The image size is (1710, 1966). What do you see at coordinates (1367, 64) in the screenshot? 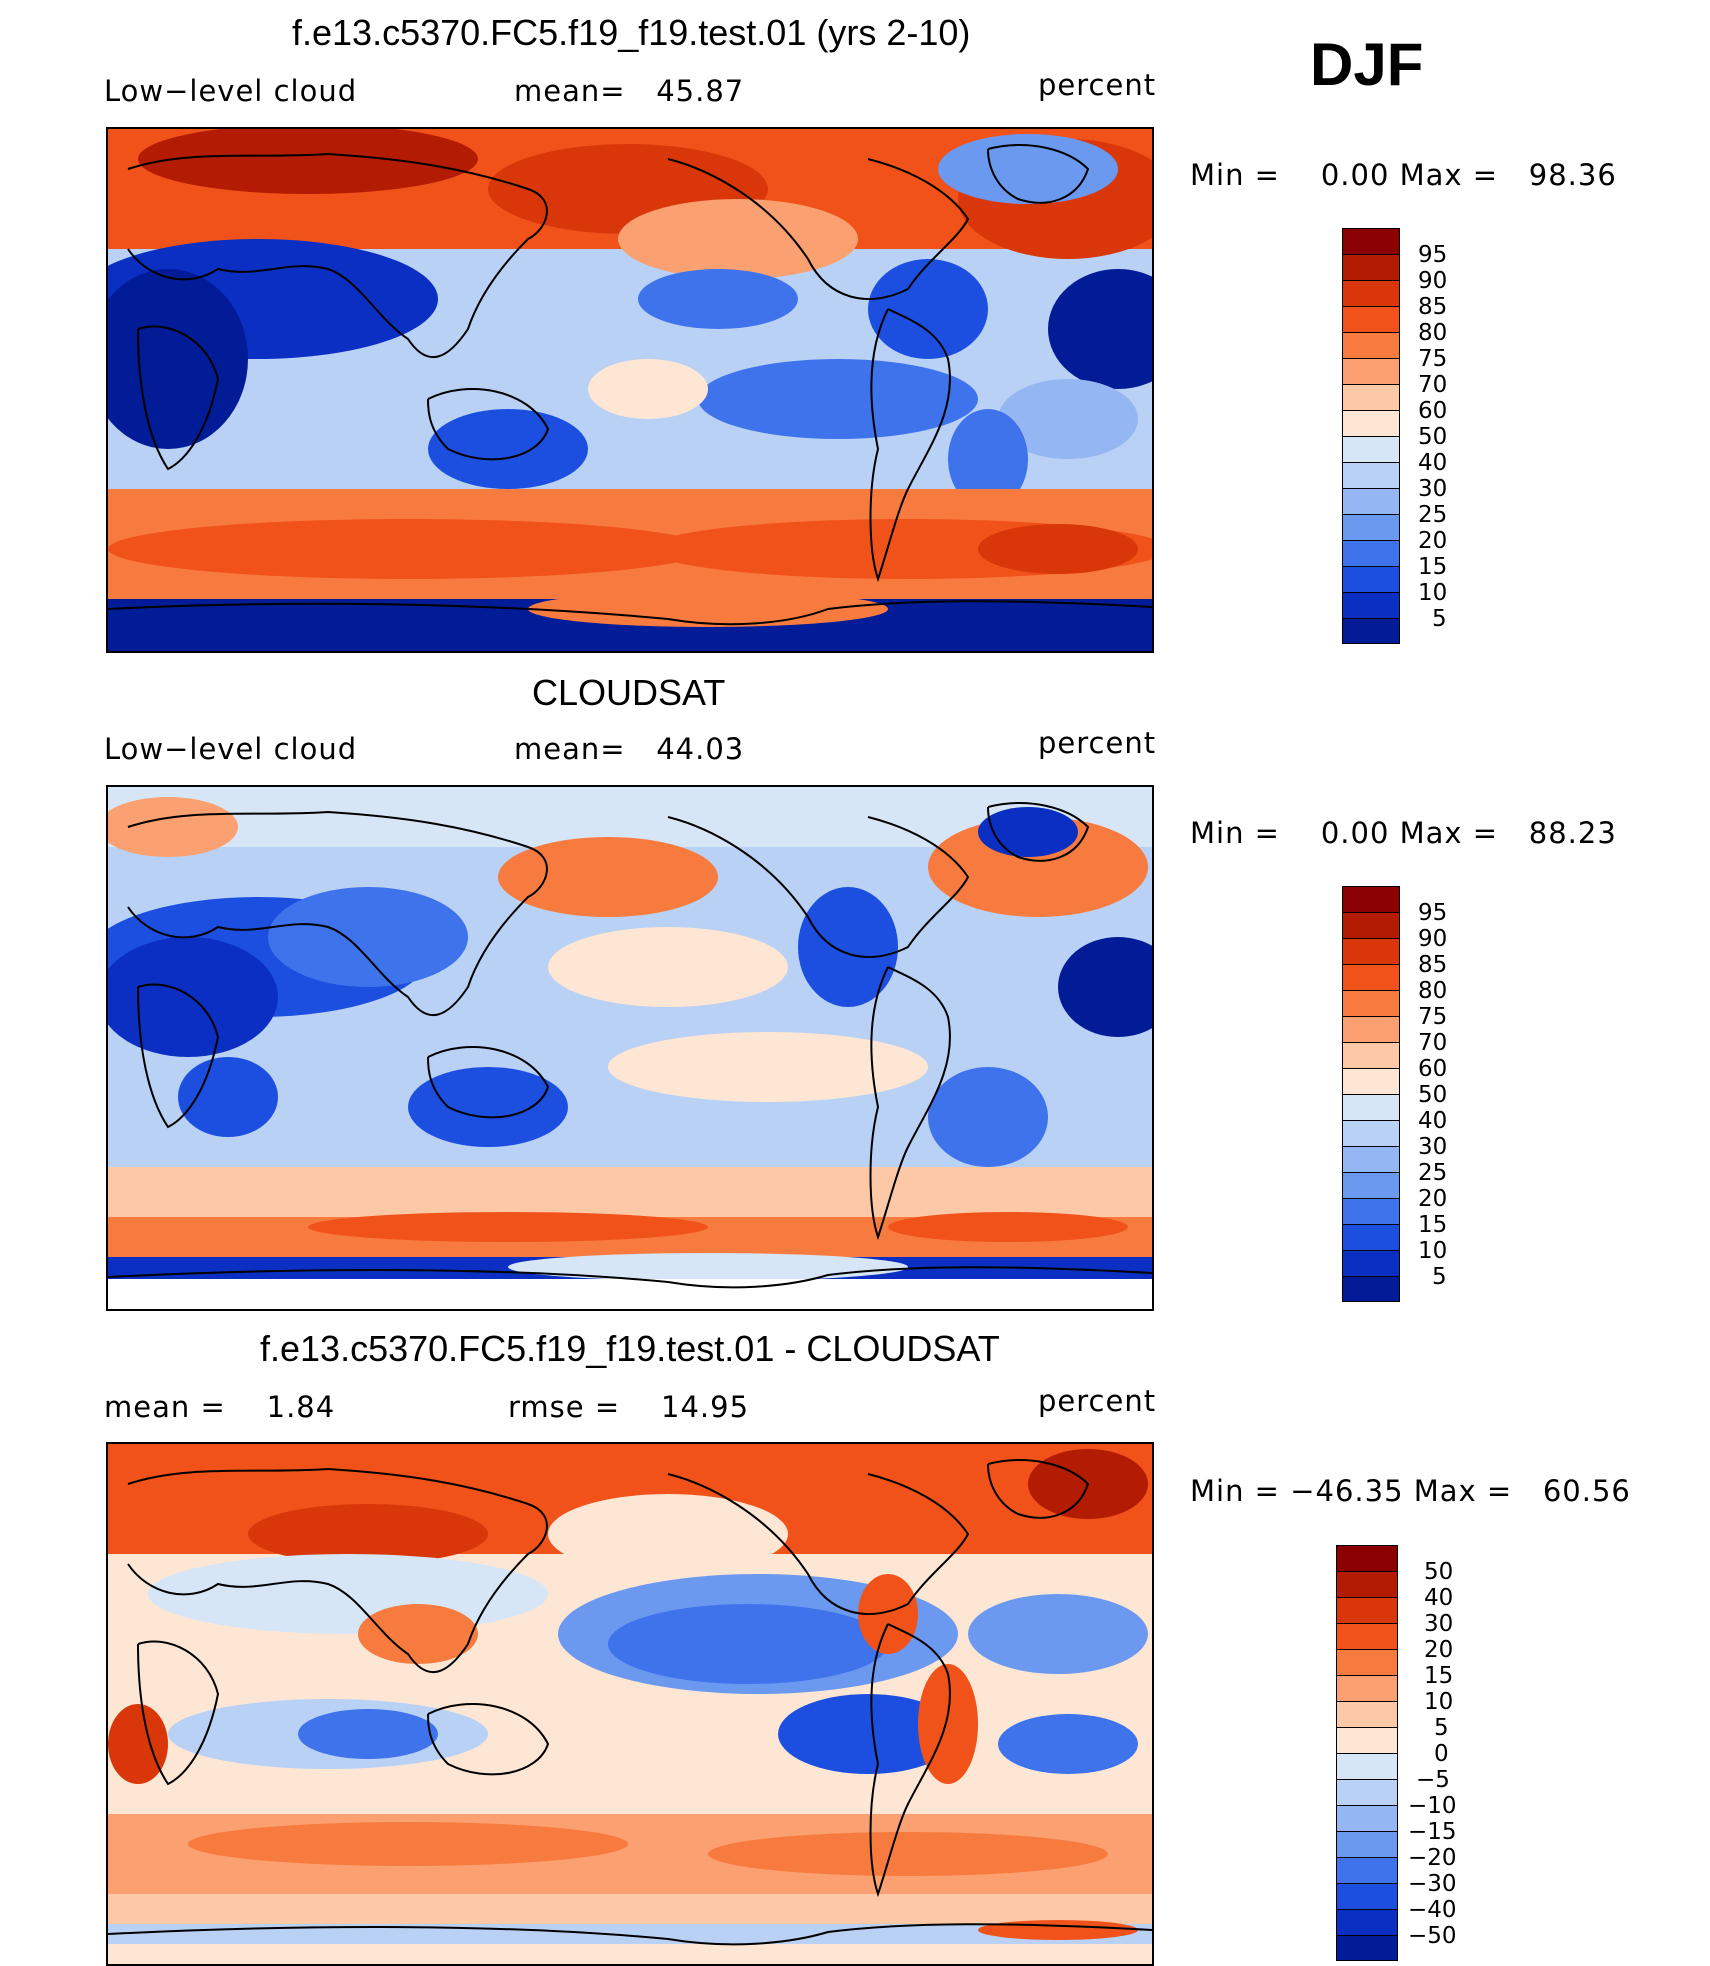
I see `season-label: DJF` at bounding box center [1367, 64].